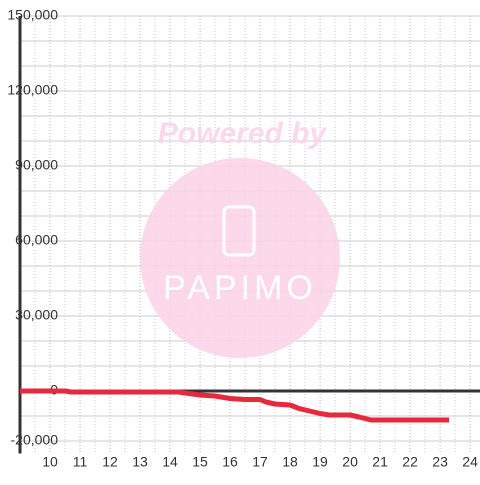  Describe the element at coordinates (350, 462) in the screenshot. I see `x-tick-label: 20` at that location.